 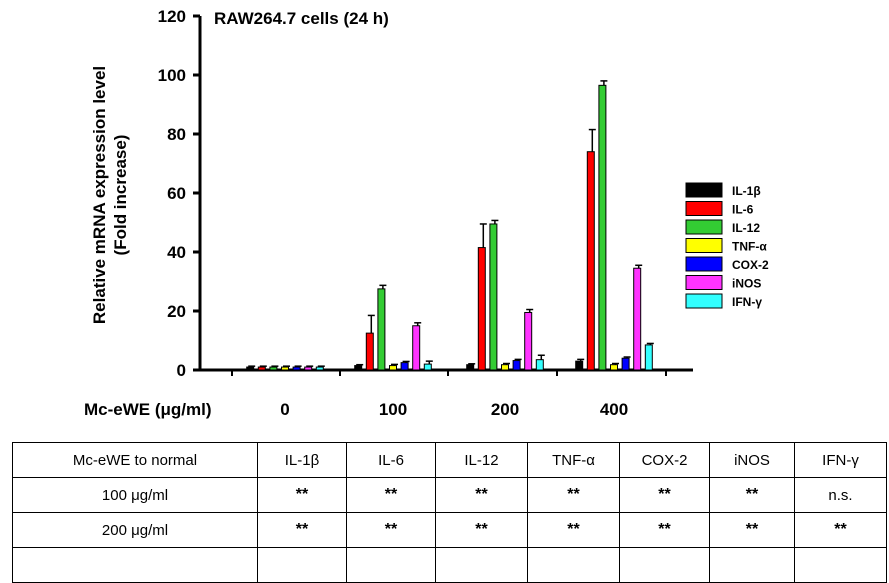 What do you see at coordinates (99, 195) in the screenshot?
I see `y-axis-label-line1: Relative mRNA expression level` at bounding box center [99, 195].